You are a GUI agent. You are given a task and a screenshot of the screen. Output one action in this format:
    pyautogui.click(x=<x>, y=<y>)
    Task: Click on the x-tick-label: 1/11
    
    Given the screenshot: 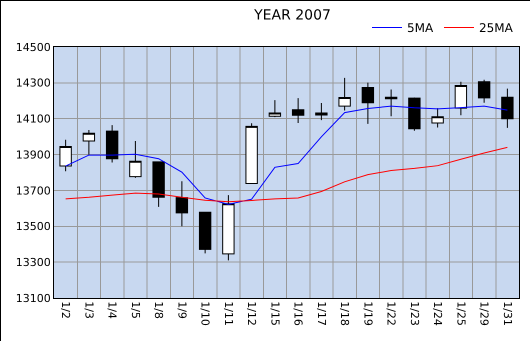 What is the action you would take?
    pyautogui.click(x=228, y=313)
    